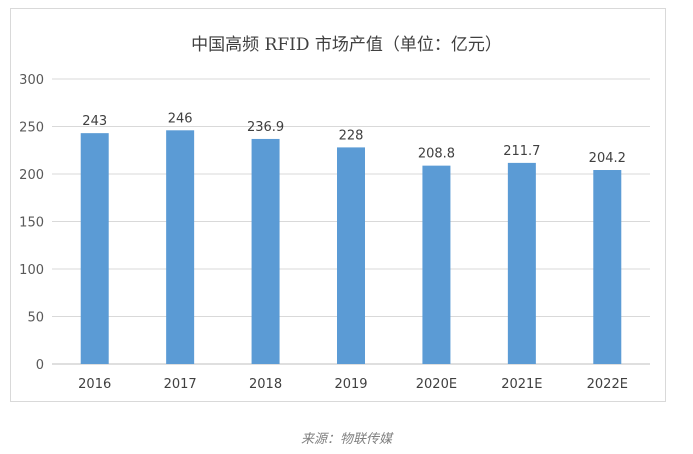  What do you see at coordinates (350, 384) in the screenshot?
I see `x-tick-label: 2019` at bounding box center [350, 384].